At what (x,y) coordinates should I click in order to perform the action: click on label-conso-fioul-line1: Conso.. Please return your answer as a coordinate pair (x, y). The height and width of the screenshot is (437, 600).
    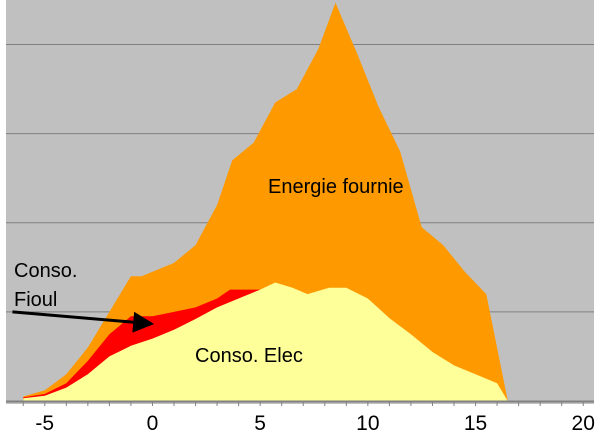
    Looking at the image, I should click on (45, 271).